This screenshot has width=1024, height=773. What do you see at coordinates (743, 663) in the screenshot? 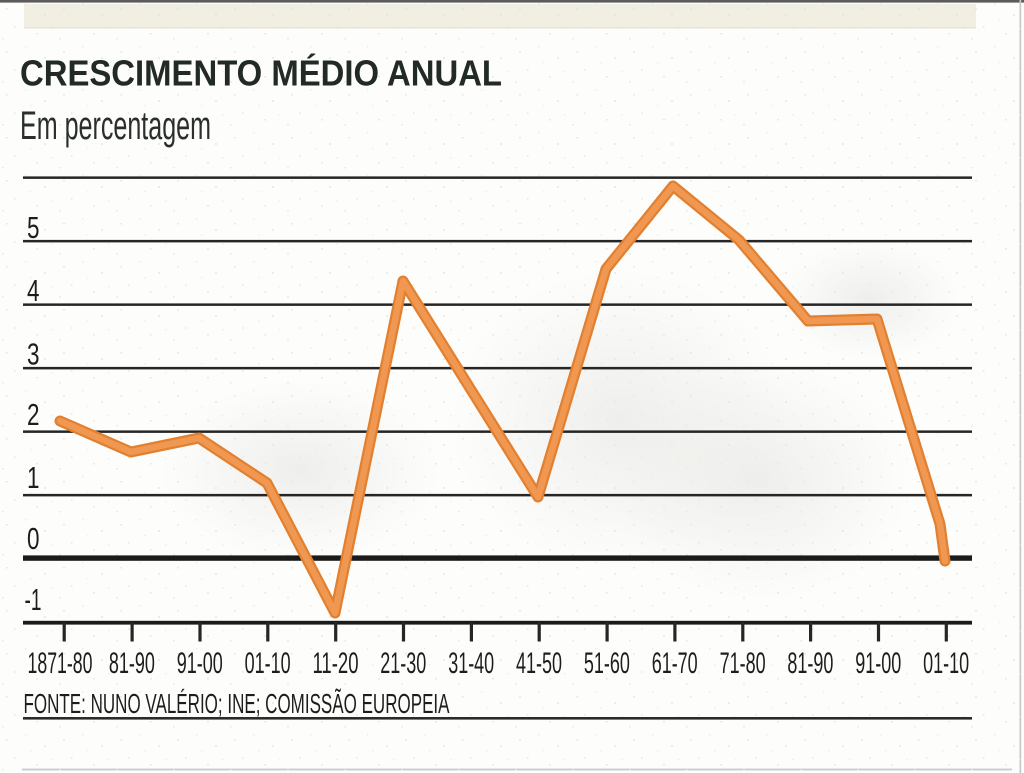
I see `svg-text: 71-80` at bounding box center [743, 663].